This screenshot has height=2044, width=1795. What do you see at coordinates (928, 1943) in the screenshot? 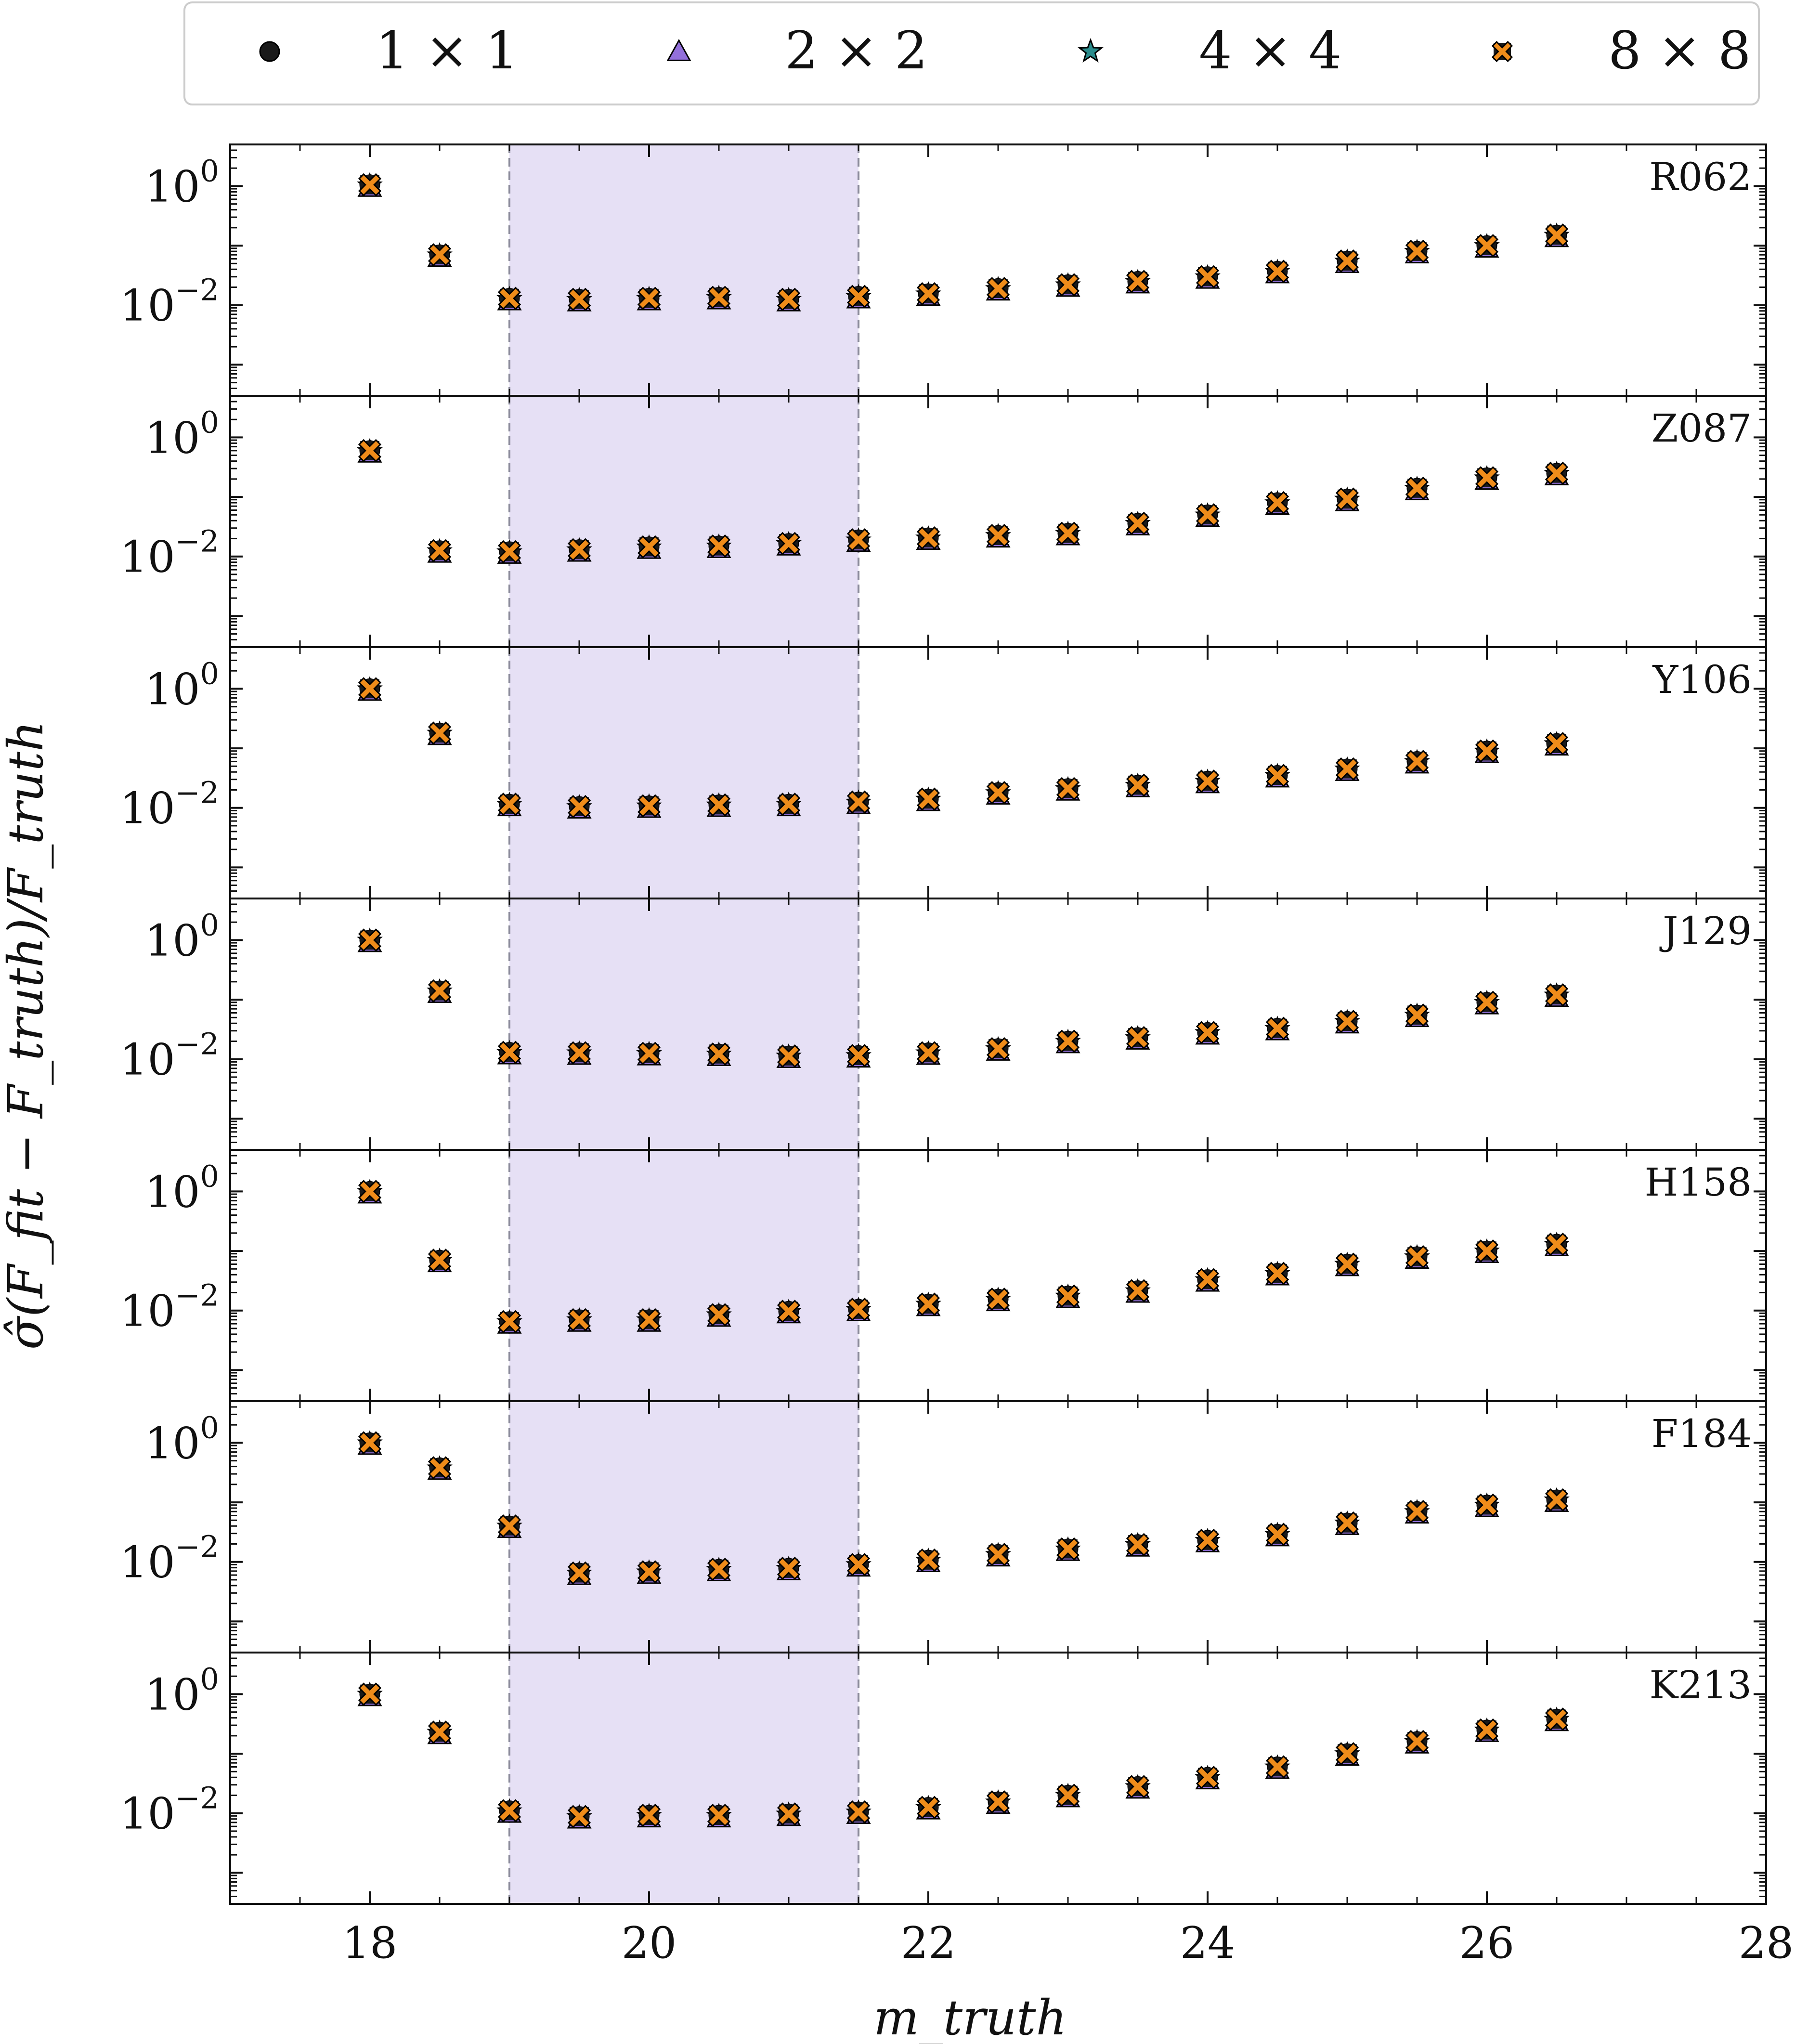
I see `x-tick-label: 22` at bounding box center [928, 1943].